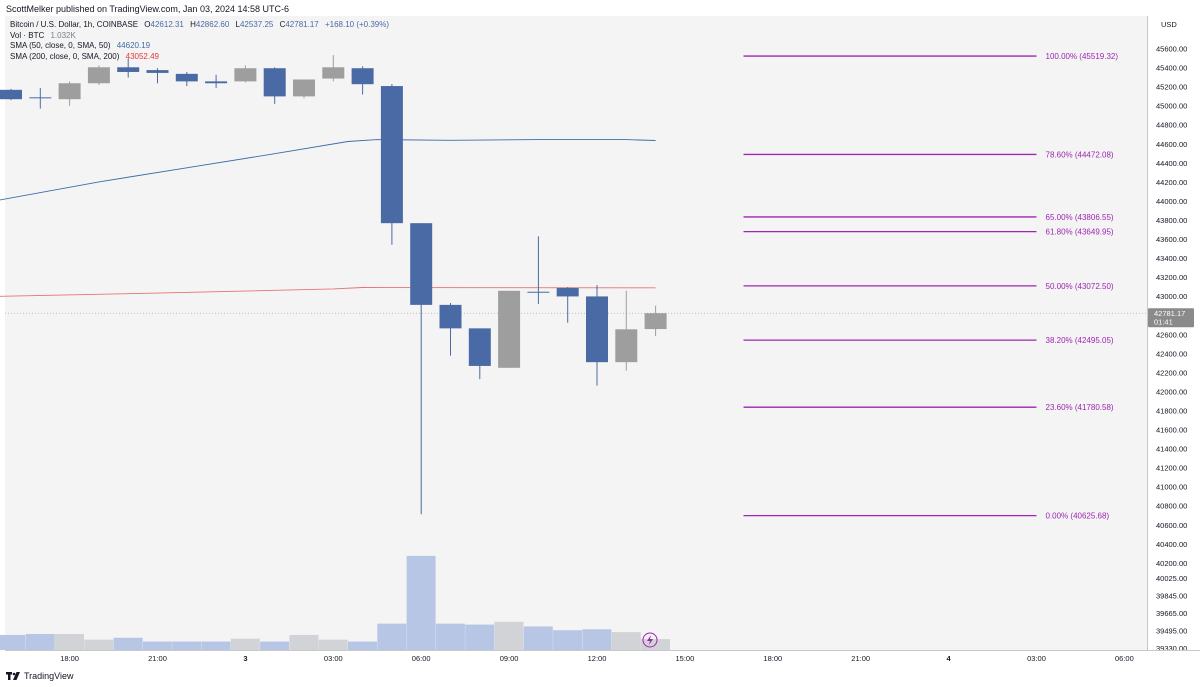  I want to click on footer-brand-text: TradingView, so click(49, 676).